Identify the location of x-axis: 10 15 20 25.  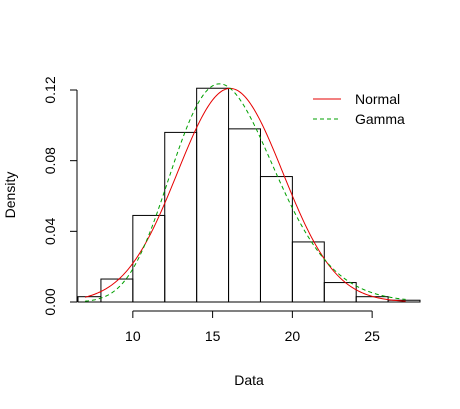
(252, 327).